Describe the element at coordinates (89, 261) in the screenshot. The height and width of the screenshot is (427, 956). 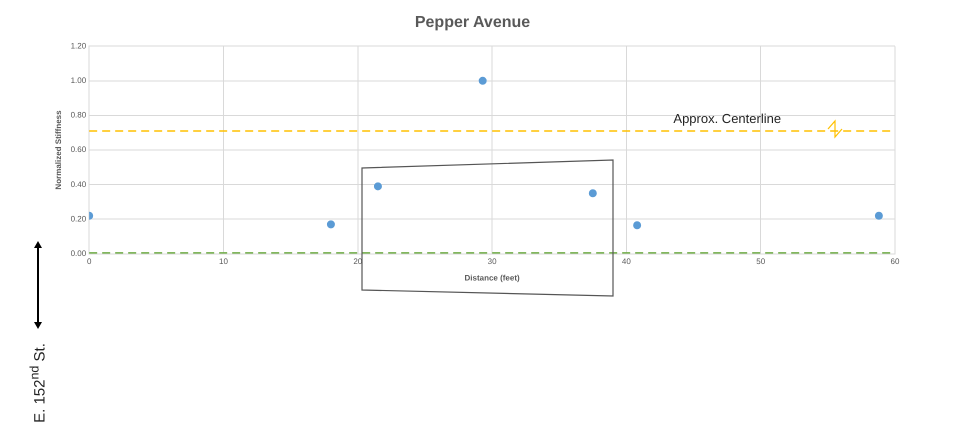
I see `x-tick-label: 0` at that location.